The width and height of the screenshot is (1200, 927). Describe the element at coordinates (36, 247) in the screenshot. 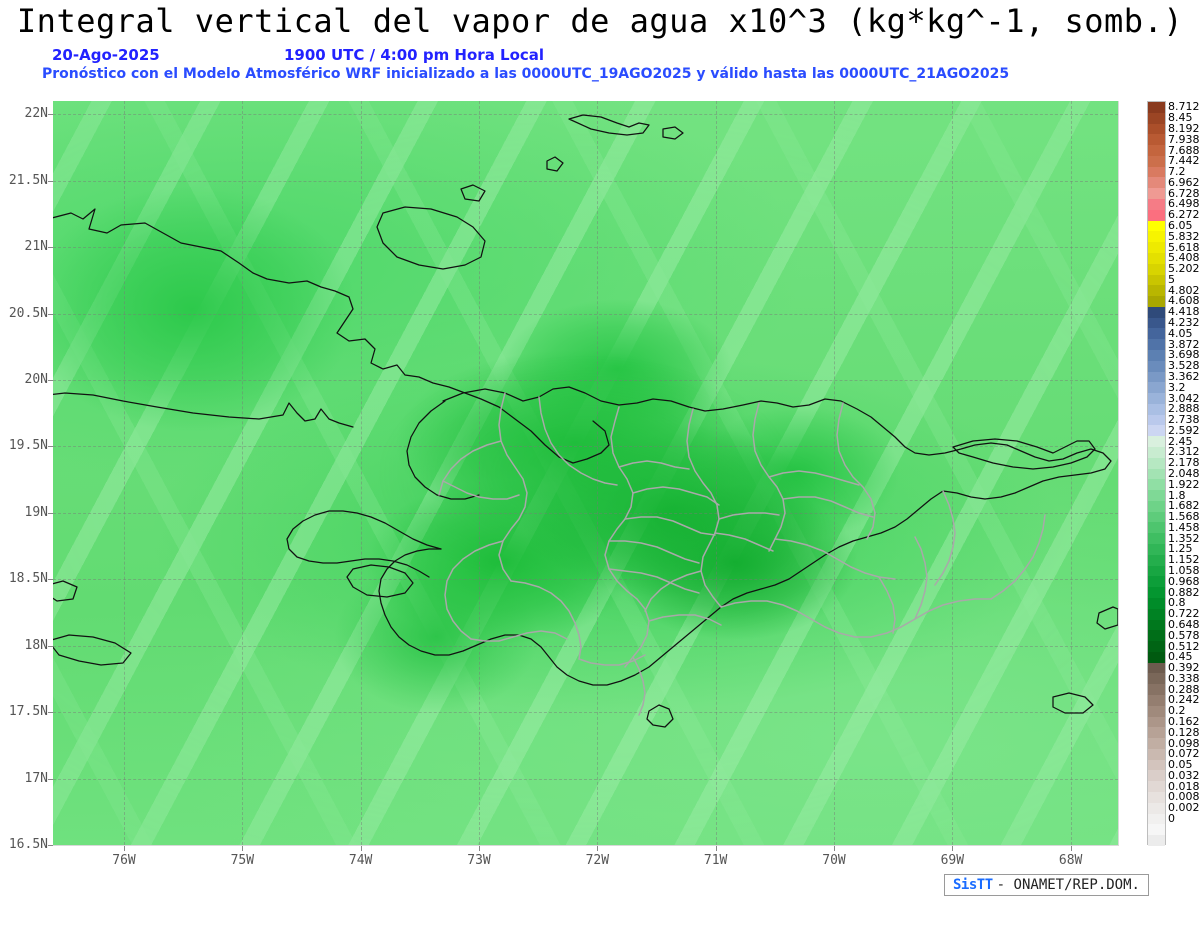

I see `latitude-tick-label: 21N` at that location.